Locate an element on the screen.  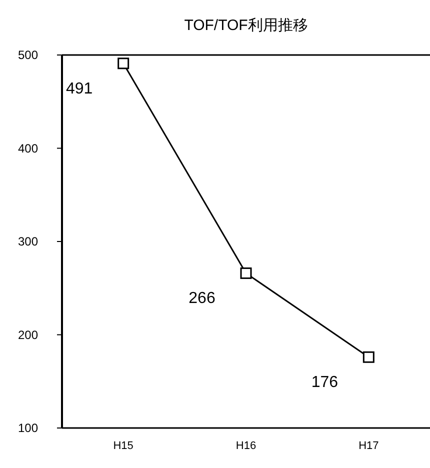
chart-title: TOF/TOF利用推移 is located at coordinates (246, 25).